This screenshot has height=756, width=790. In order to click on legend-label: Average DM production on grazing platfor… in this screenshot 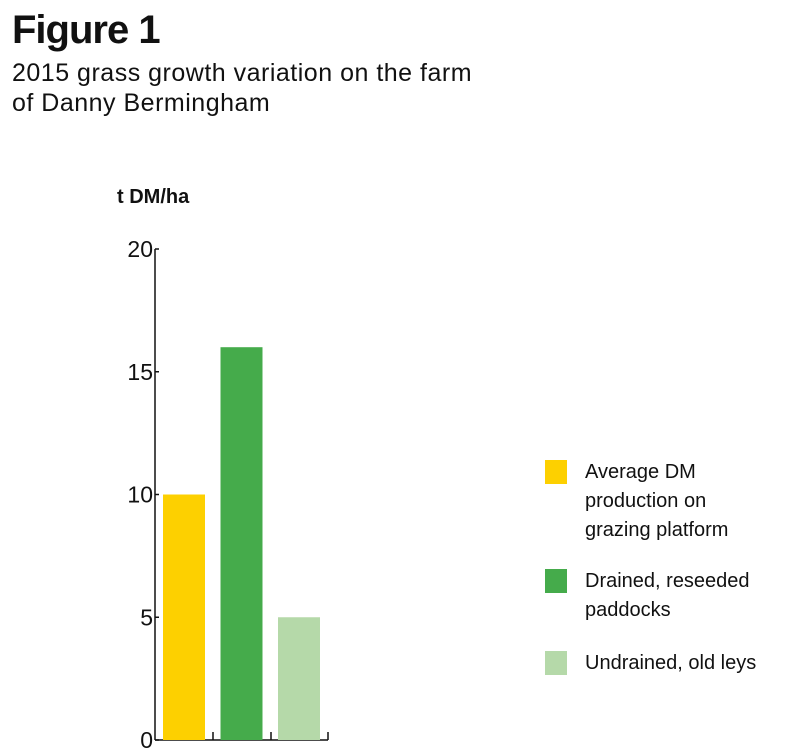, I will do `click(657, 501)`.